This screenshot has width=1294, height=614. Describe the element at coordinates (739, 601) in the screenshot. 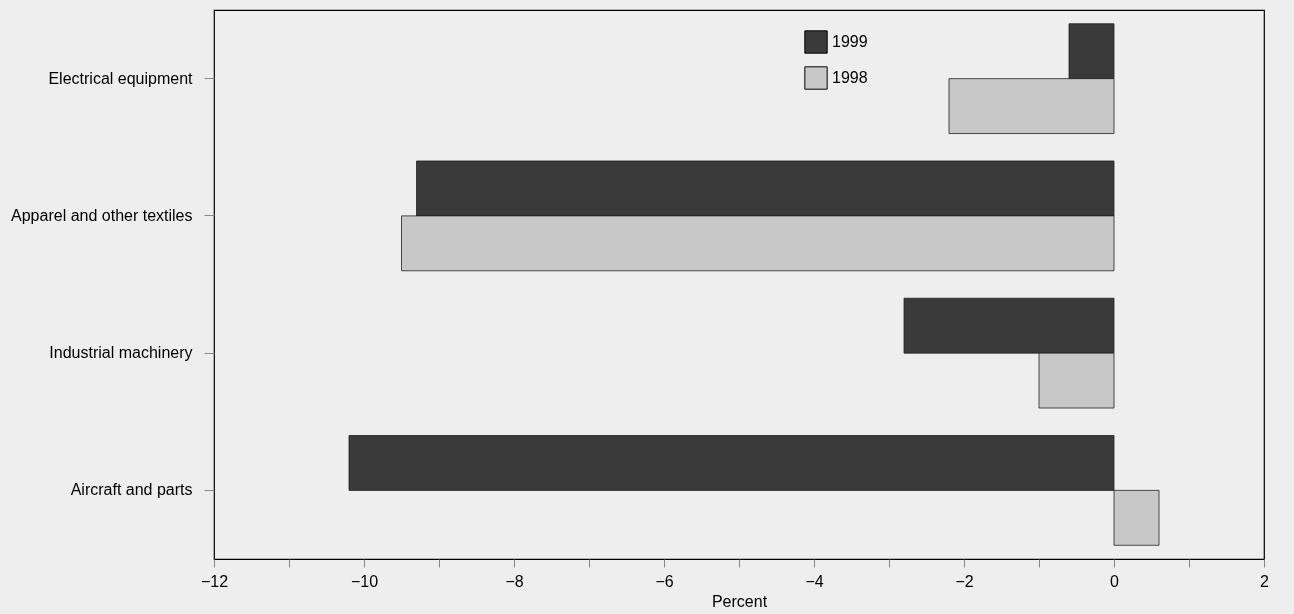

I see `x-axis-title: Percent` at that location.